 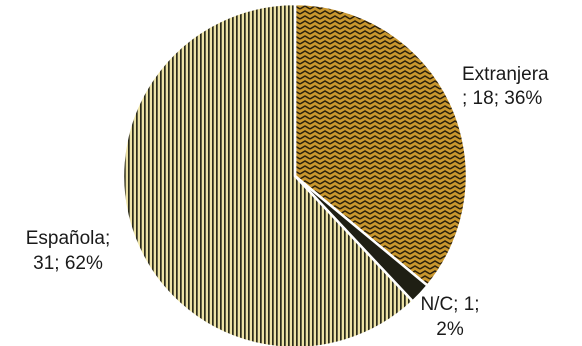 I want to click on data-label-española: Española; 31; 62%, so click(x=68, y=251).